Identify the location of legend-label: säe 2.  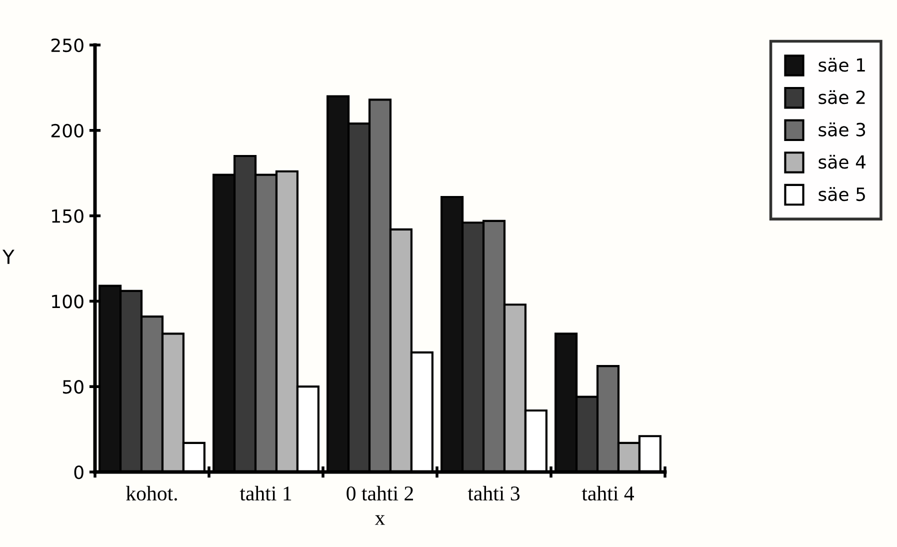
(841, 97).